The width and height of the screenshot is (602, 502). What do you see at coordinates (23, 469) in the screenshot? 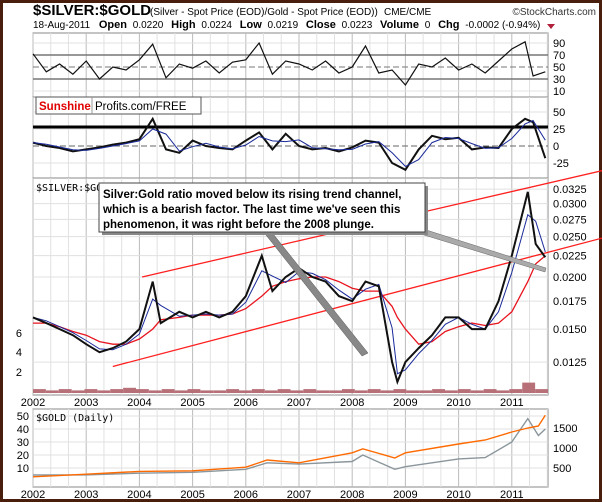
I see `silver-tick-label: 10` at bounding box center [23, 469].